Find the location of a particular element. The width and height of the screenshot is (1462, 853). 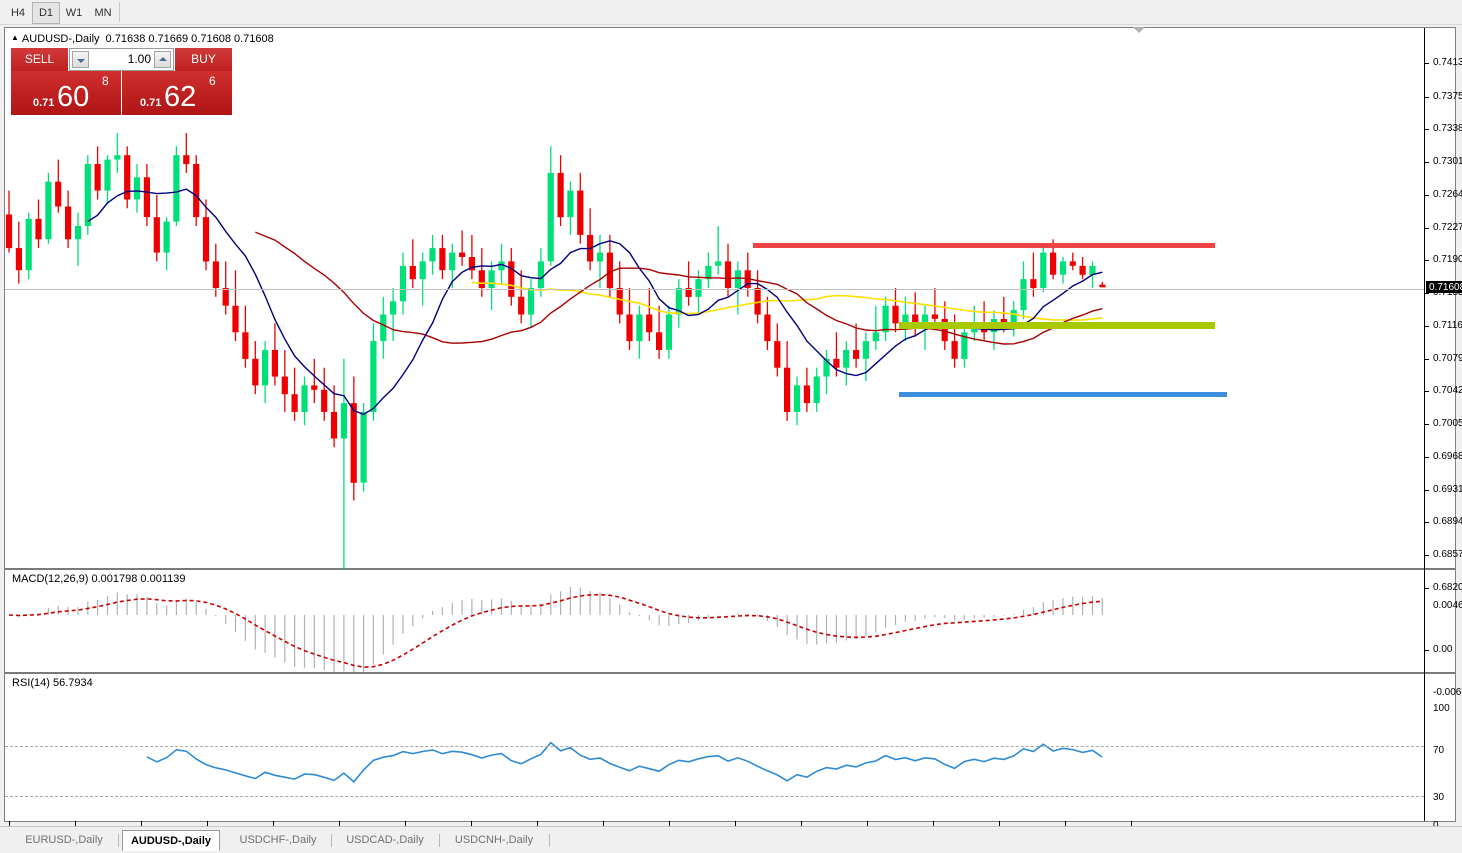

timeframe-w1: W1 is located at coordinates (74, 13).